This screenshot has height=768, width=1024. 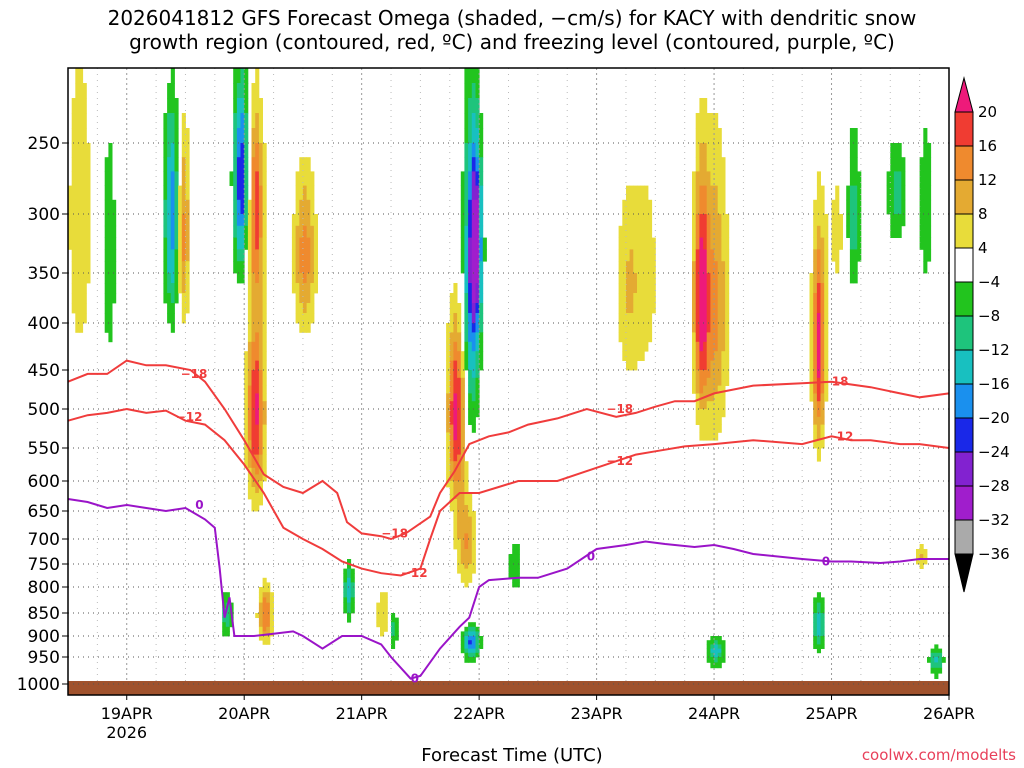 What do you see at coordinates (44, 324) in the screenshot?
I see `y-tick-label: 400` at bounding box center [44, 324].